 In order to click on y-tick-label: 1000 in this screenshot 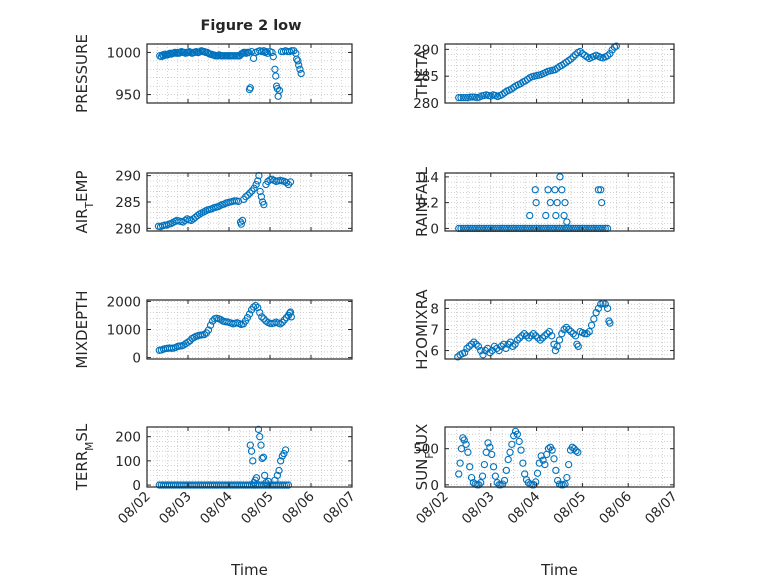, I will do `click(124, 331)`.